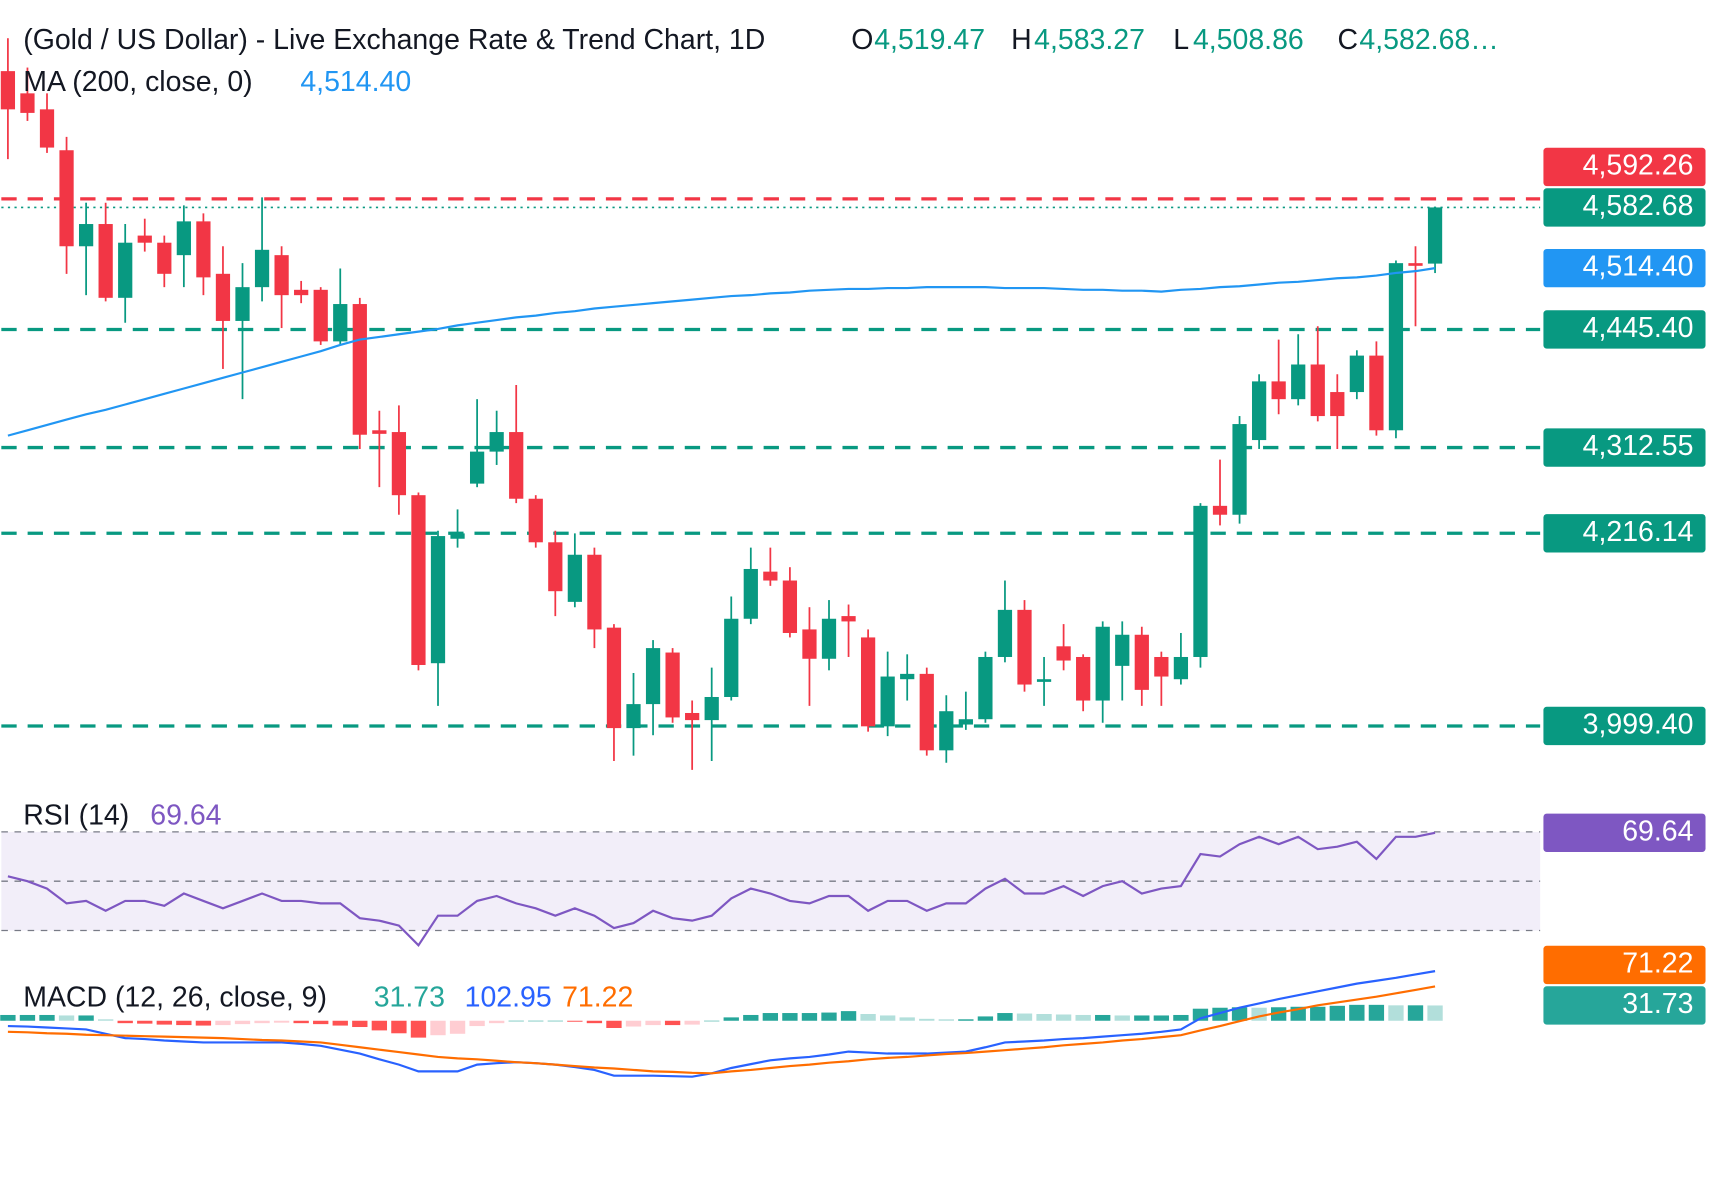 Image resolution: width=1720 pixels, height=1196 pixels. Describe the element at coordinates (771, 881) in the screenshot. I see `rsi-band` at that location.